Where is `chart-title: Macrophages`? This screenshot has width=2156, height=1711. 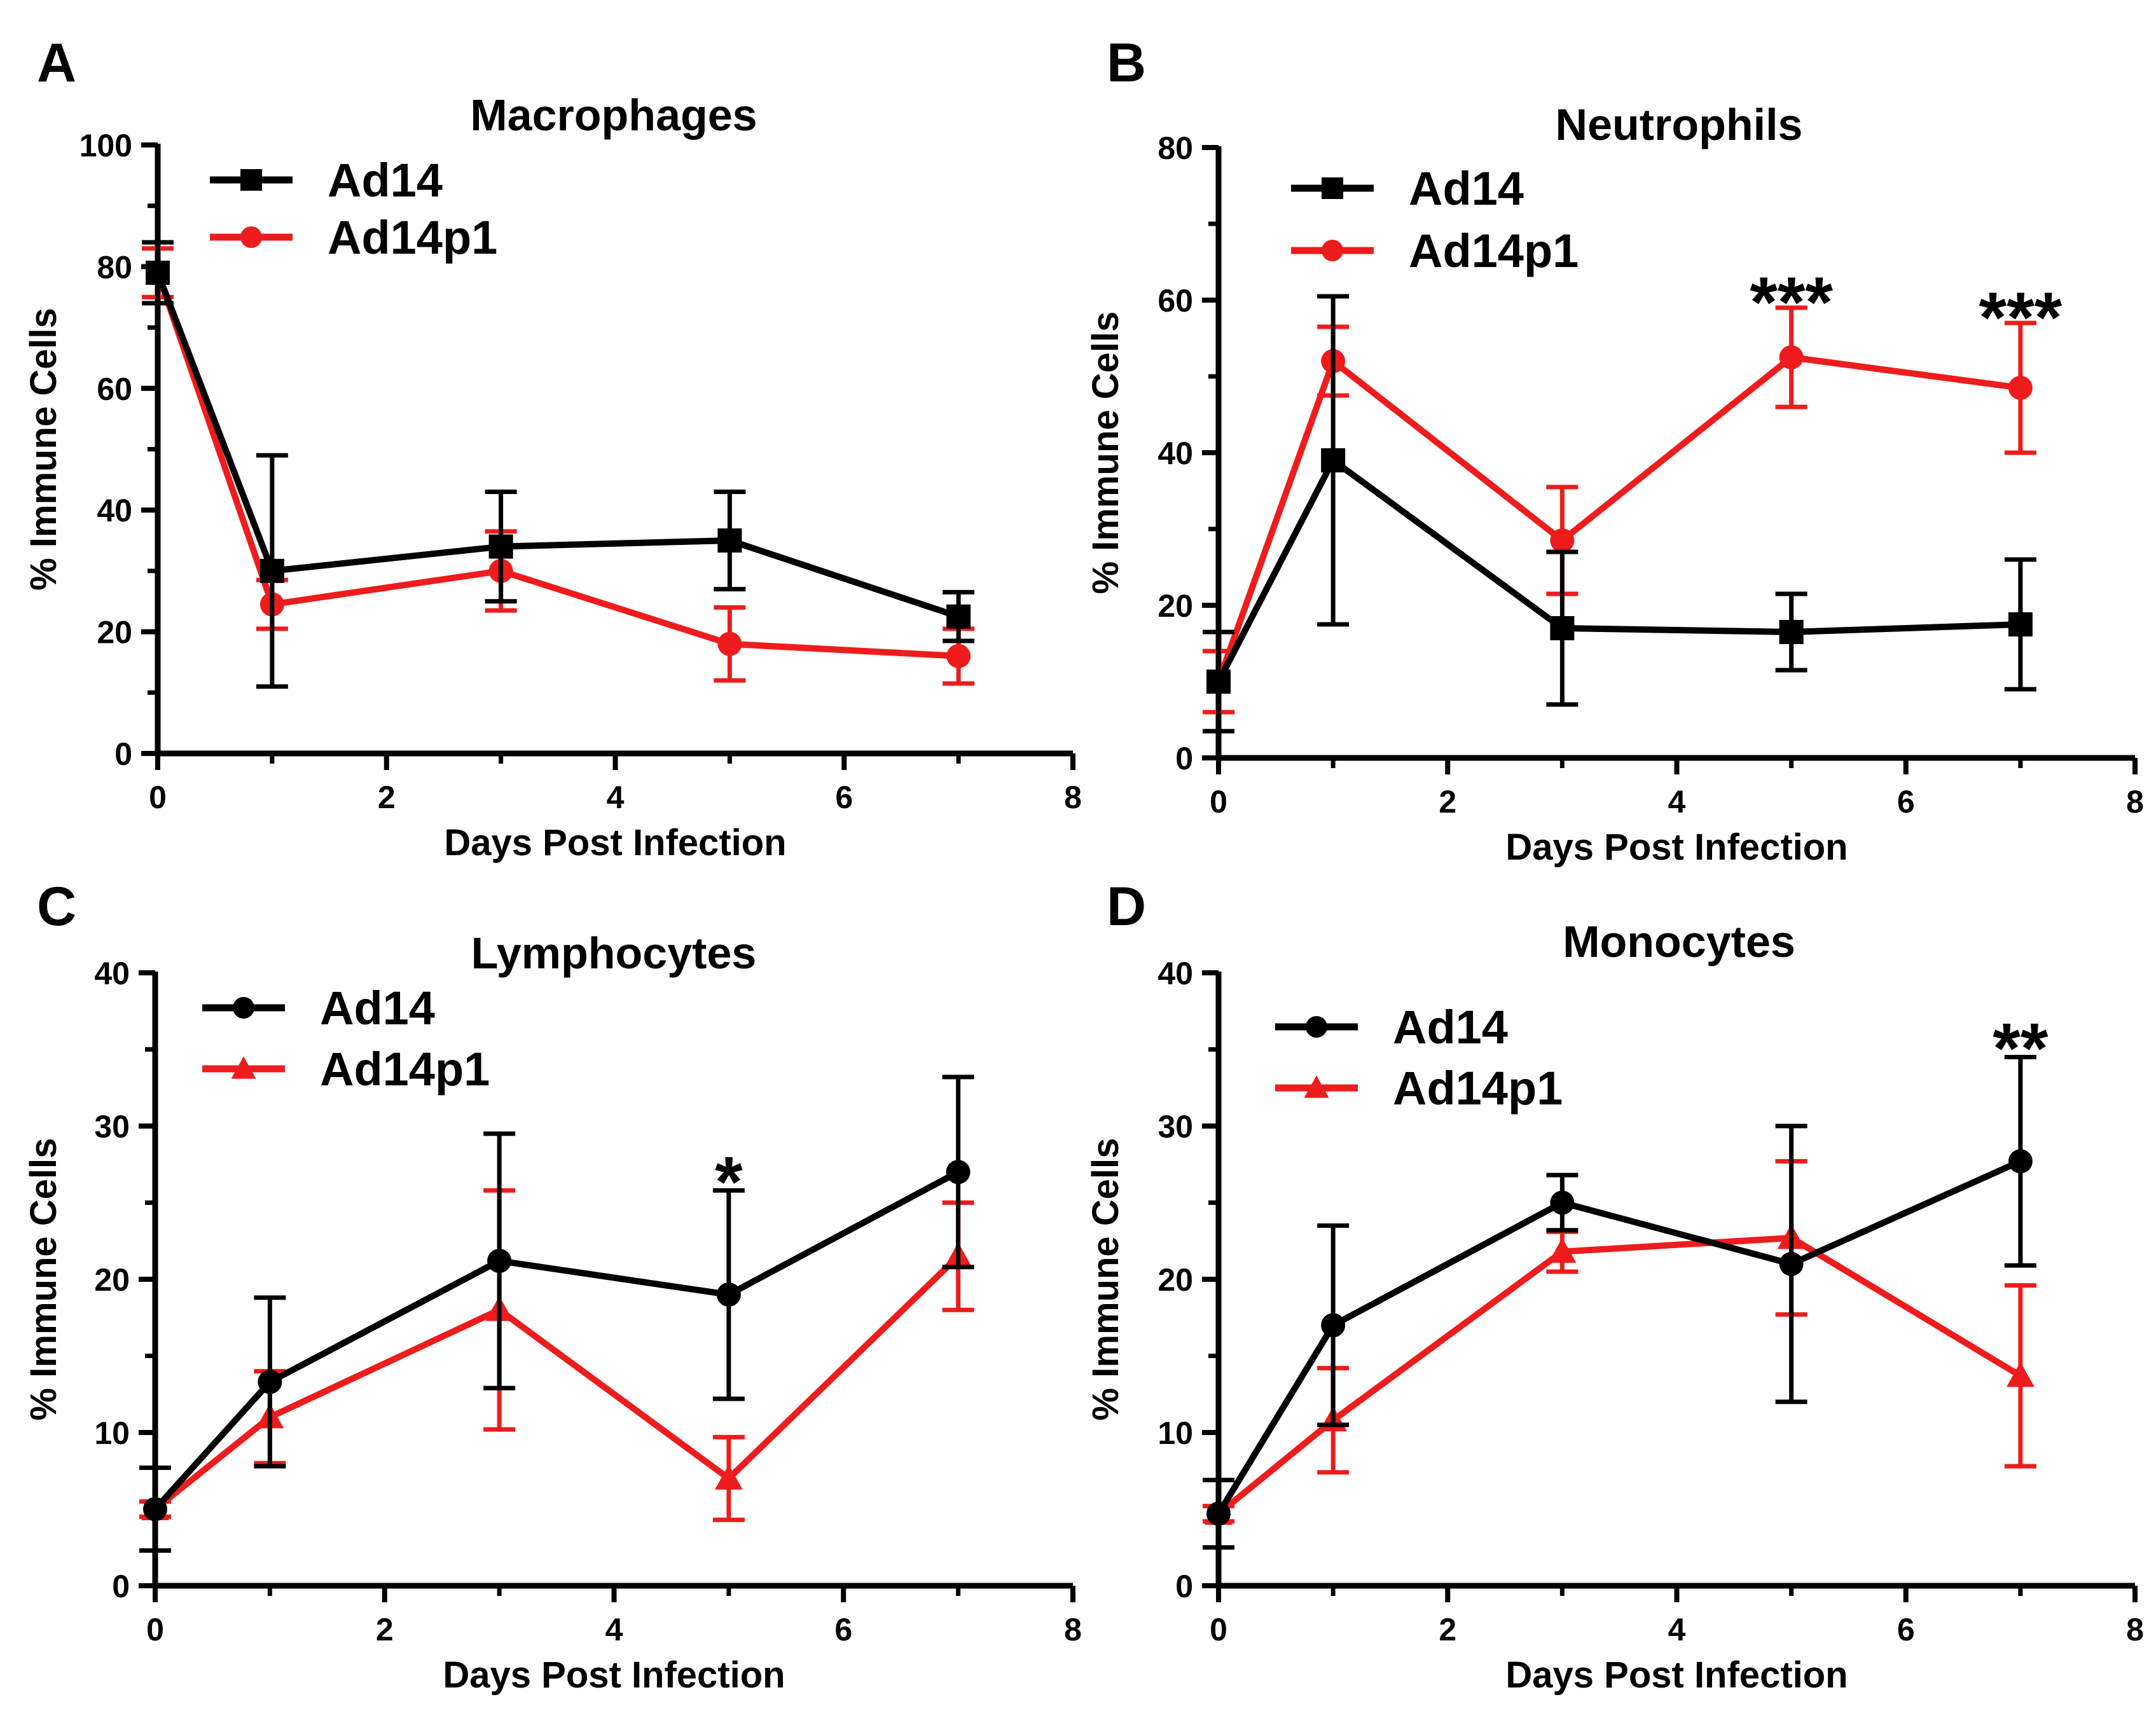
chart-title: Macrophages is located at coordinates (613, 115).